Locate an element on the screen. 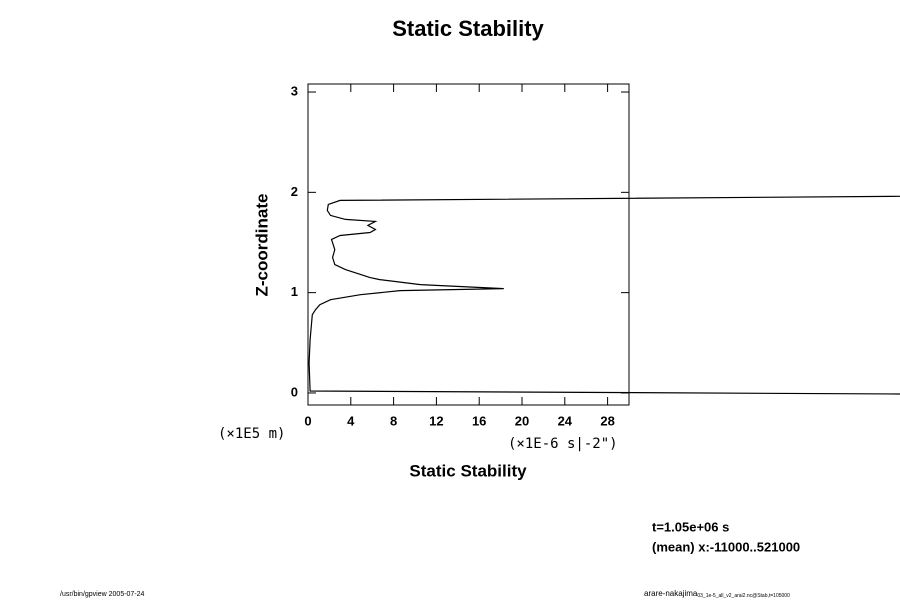  annotation: t=1.05e+06 s is located at coordinates (690, 526).